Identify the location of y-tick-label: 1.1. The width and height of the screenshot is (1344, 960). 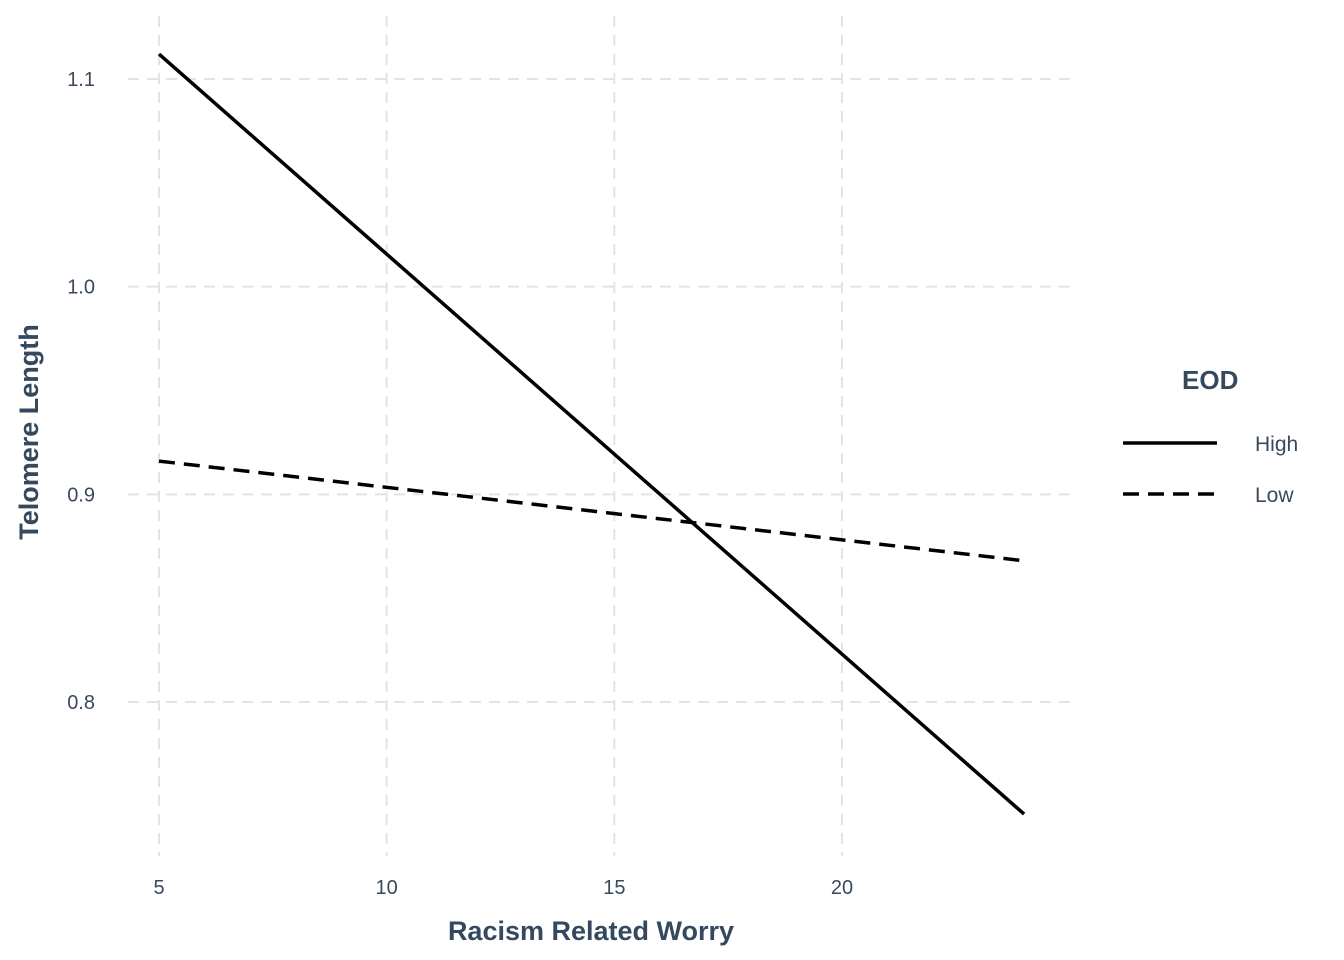
(81, 80).